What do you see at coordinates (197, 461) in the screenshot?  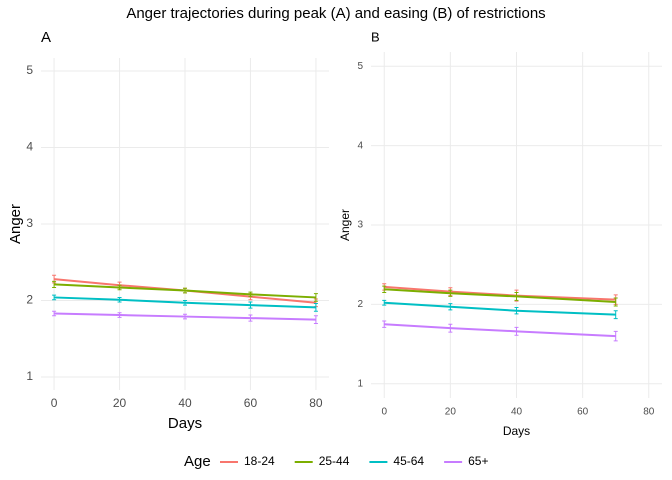 I see `legend-title: Age` at bounding box center [197, 461].